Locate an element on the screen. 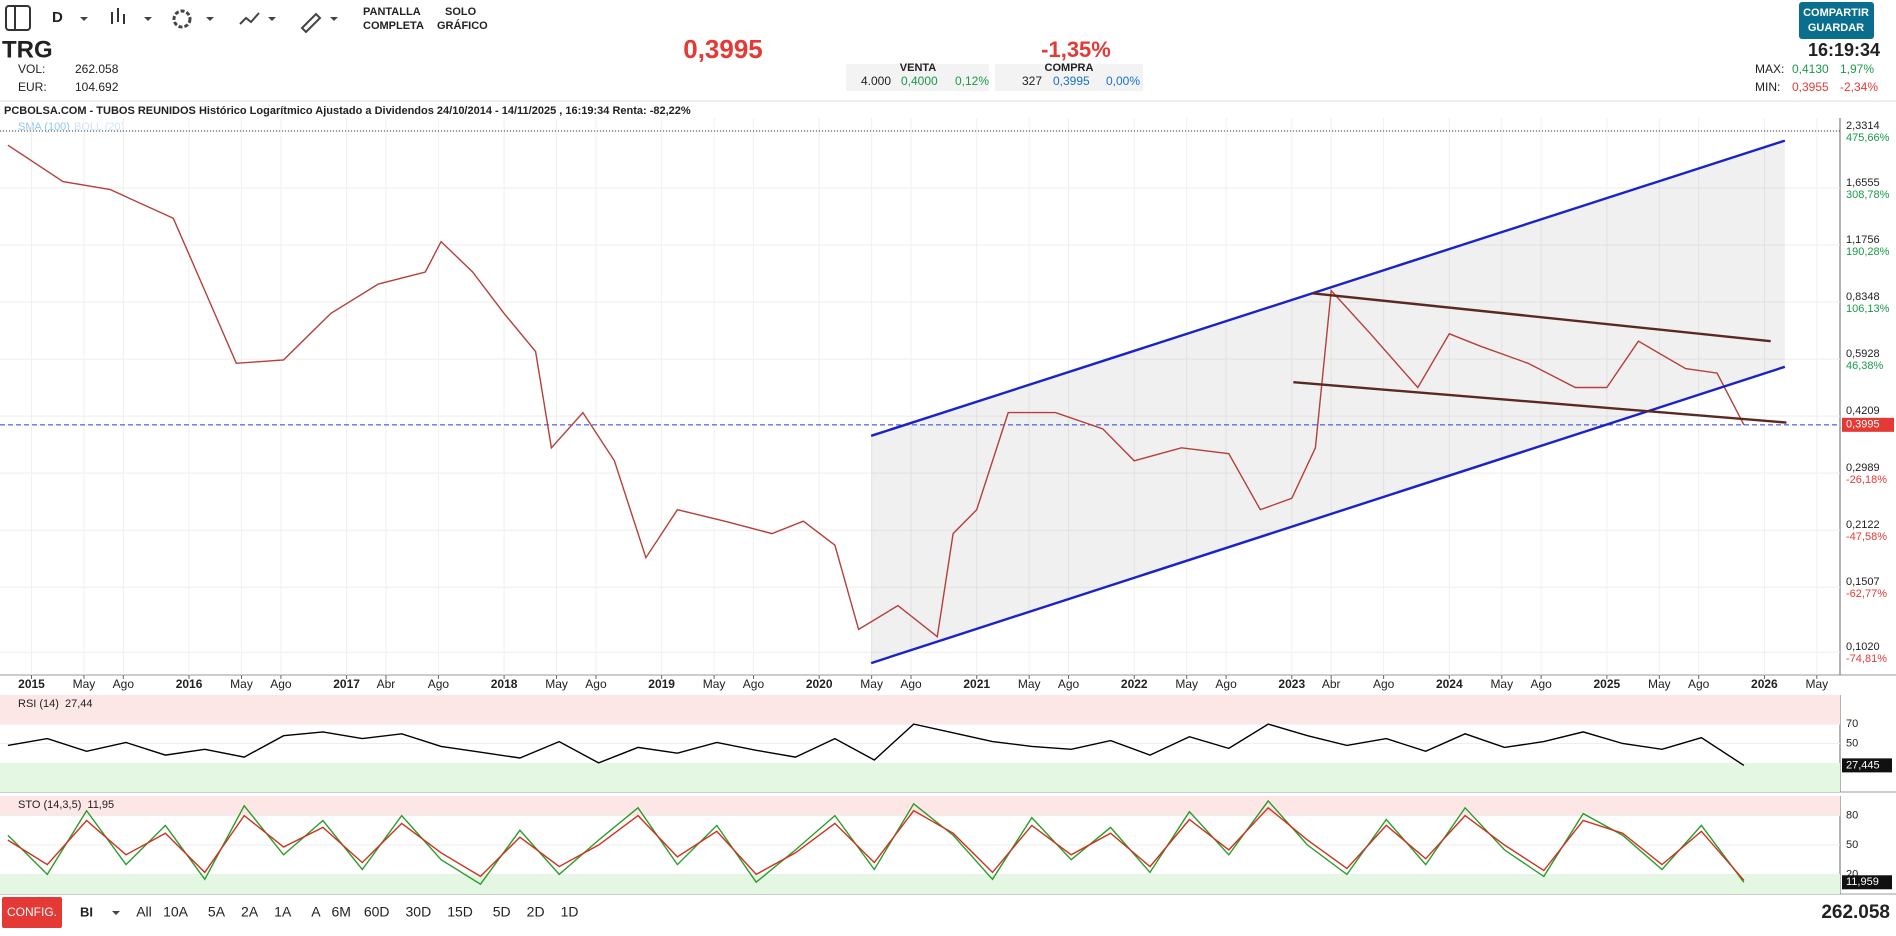 Image resolution: width=1896 pixels, height=936 pixels. x-tick-label: 2022 is located at coordinates (1134, 684).